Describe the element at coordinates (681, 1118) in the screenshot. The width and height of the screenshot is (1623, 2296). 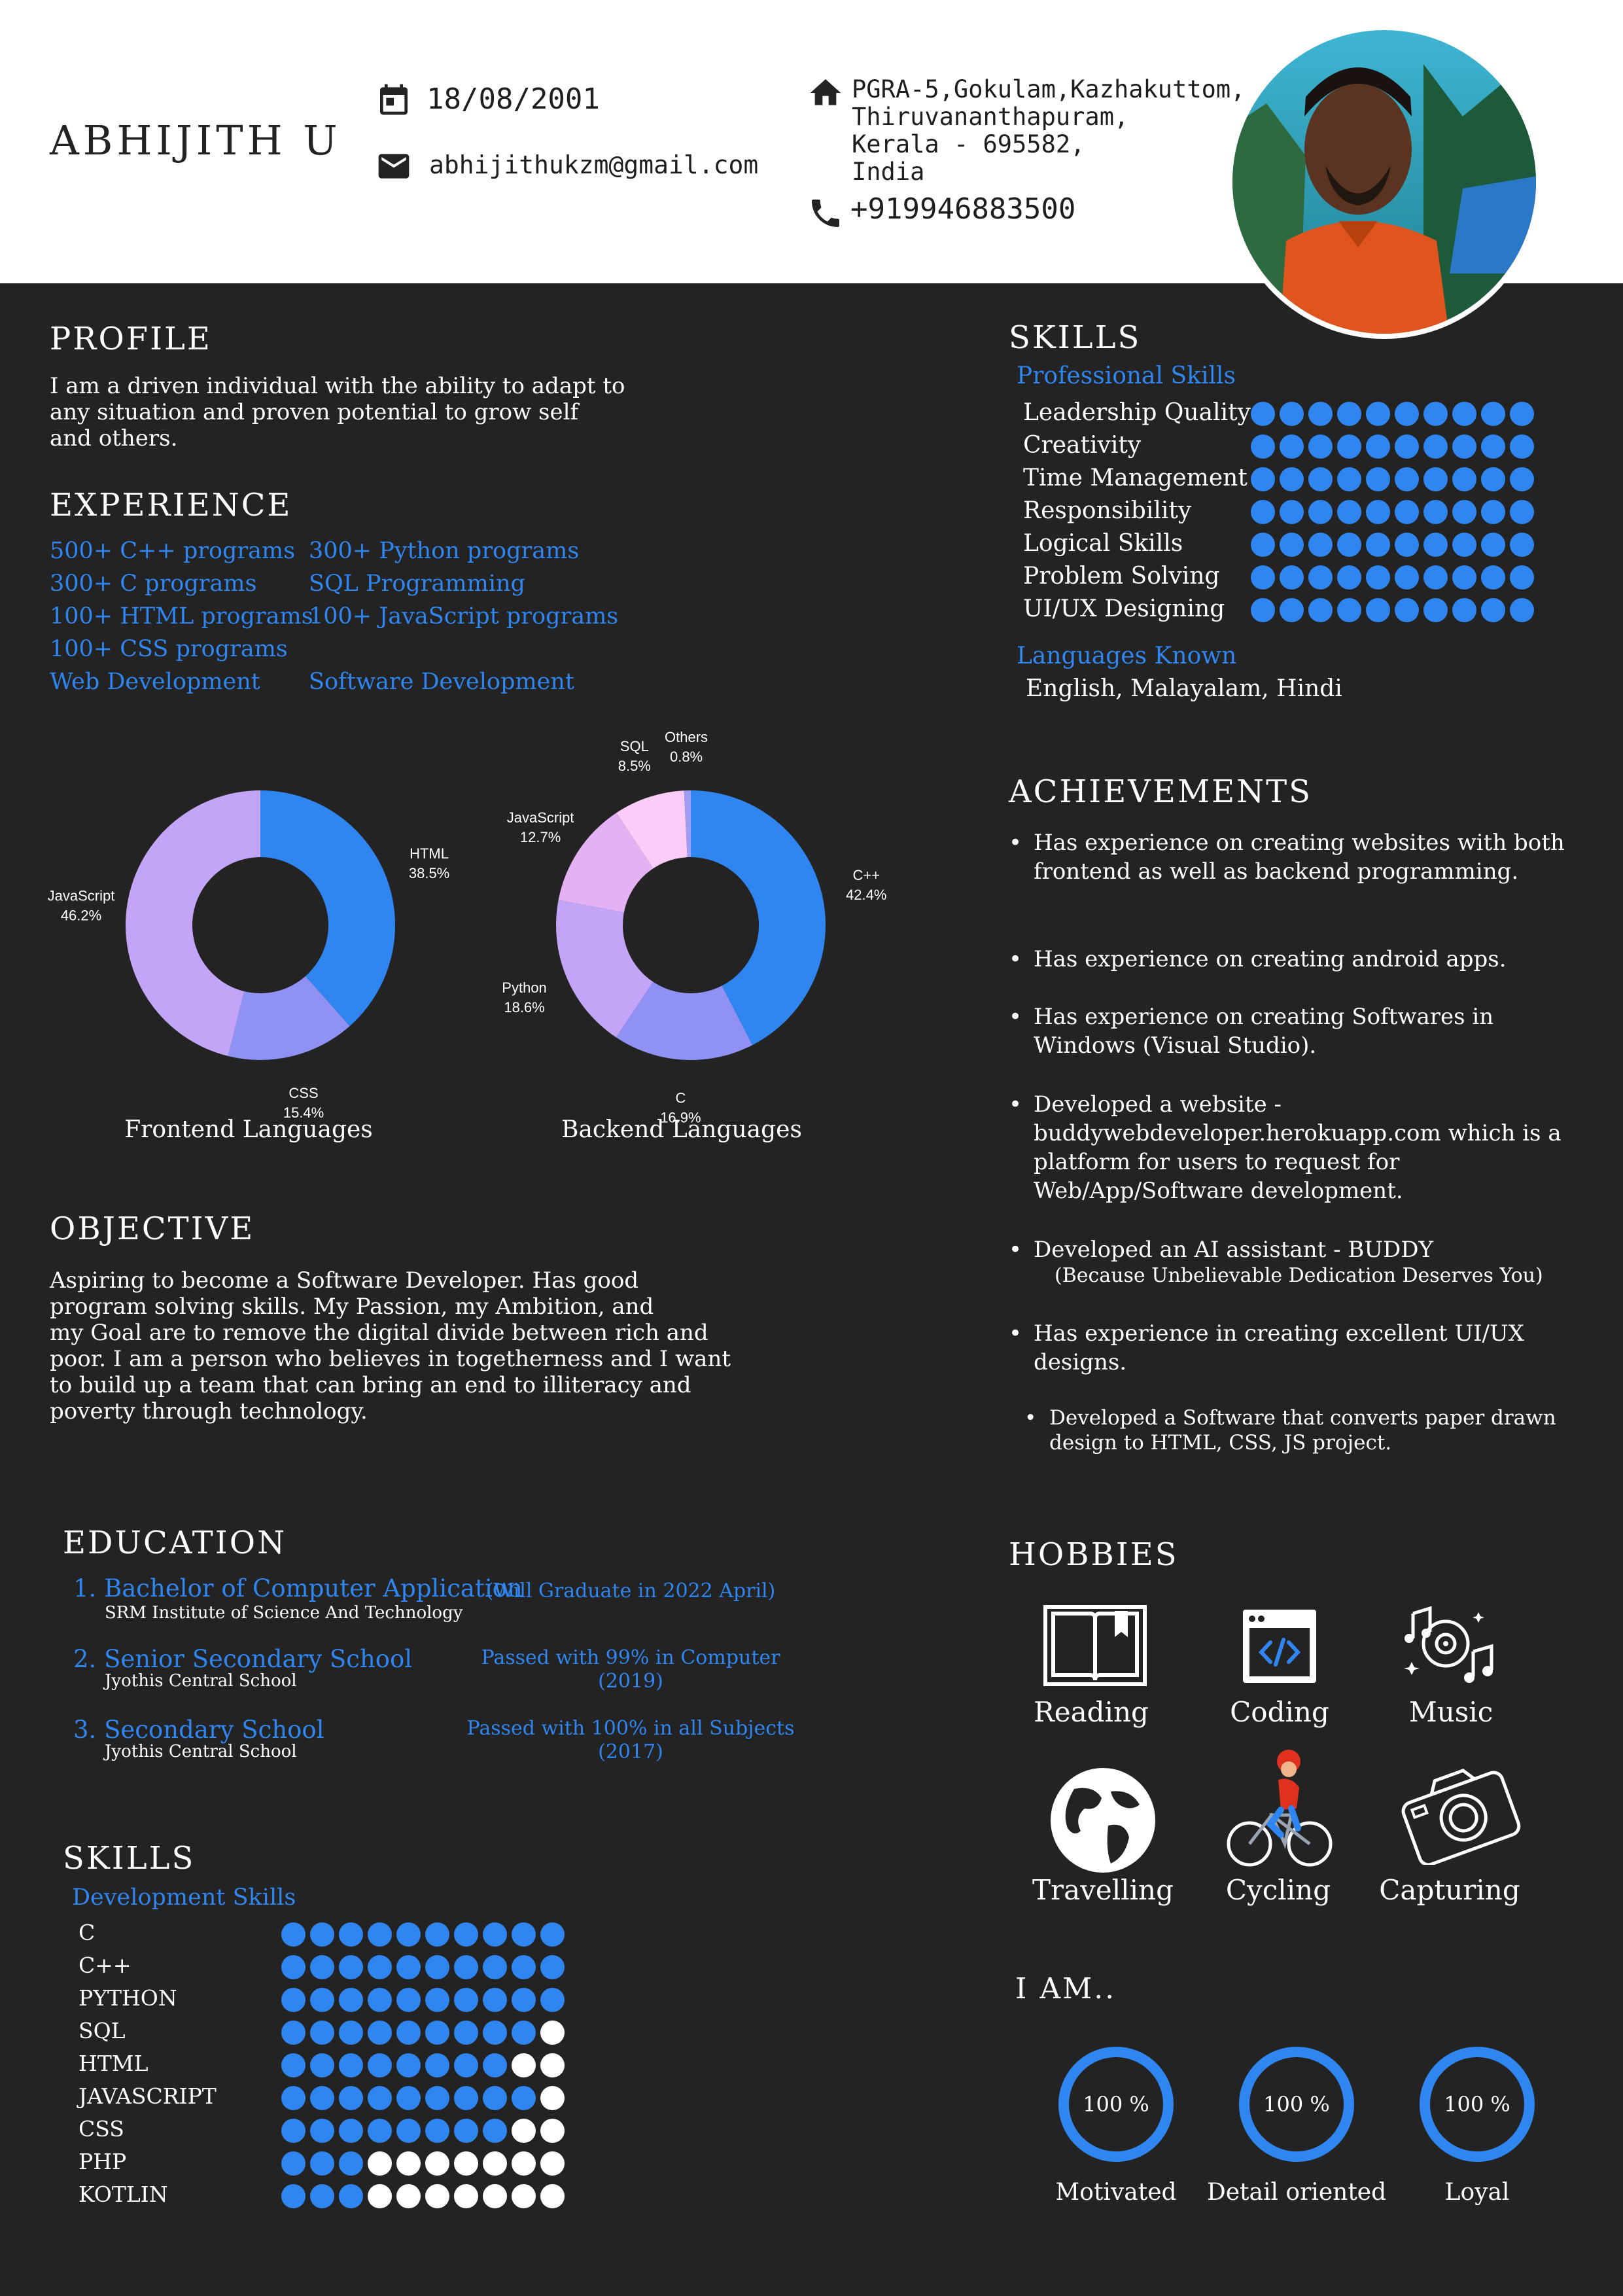
I see `slice-value-label: 16.9%` at that location.